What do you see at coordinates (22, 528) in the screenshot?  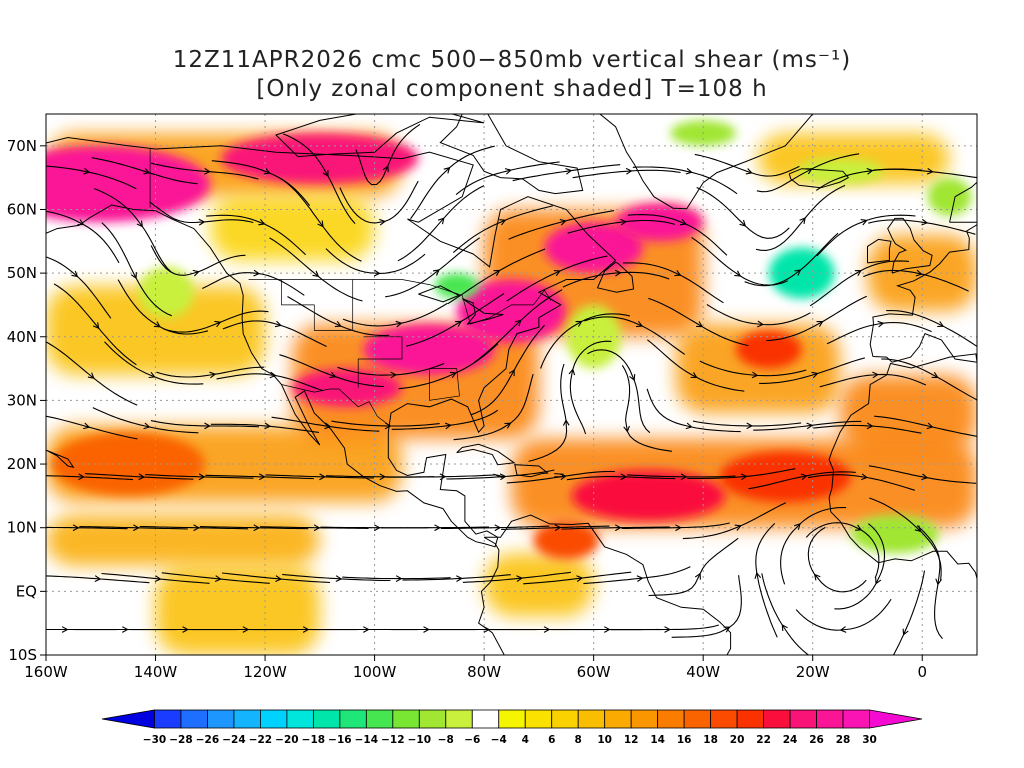 I see `lat-tick-label: 10N` at bounding box center [22, 528].